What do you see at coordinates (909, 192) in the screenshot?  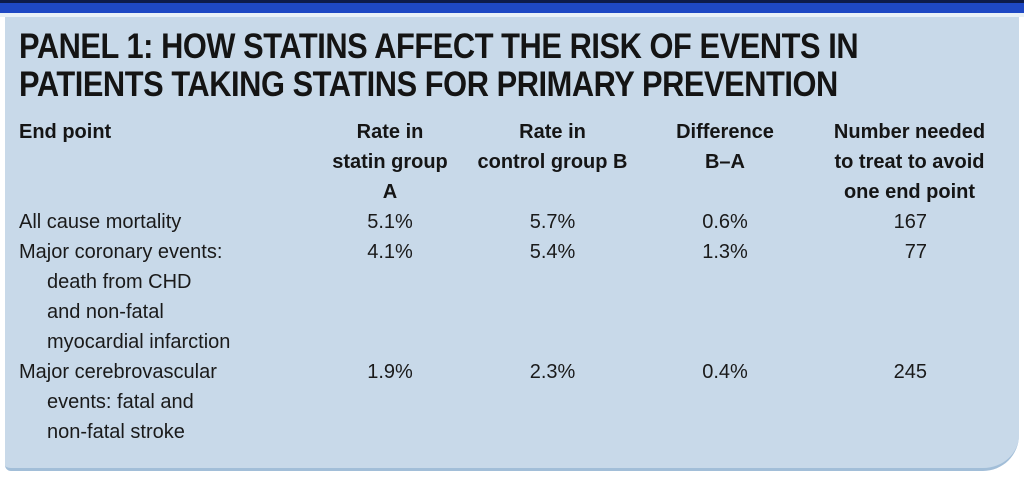 I see `col-header-line: one end point` at bounding box center [909, 192].